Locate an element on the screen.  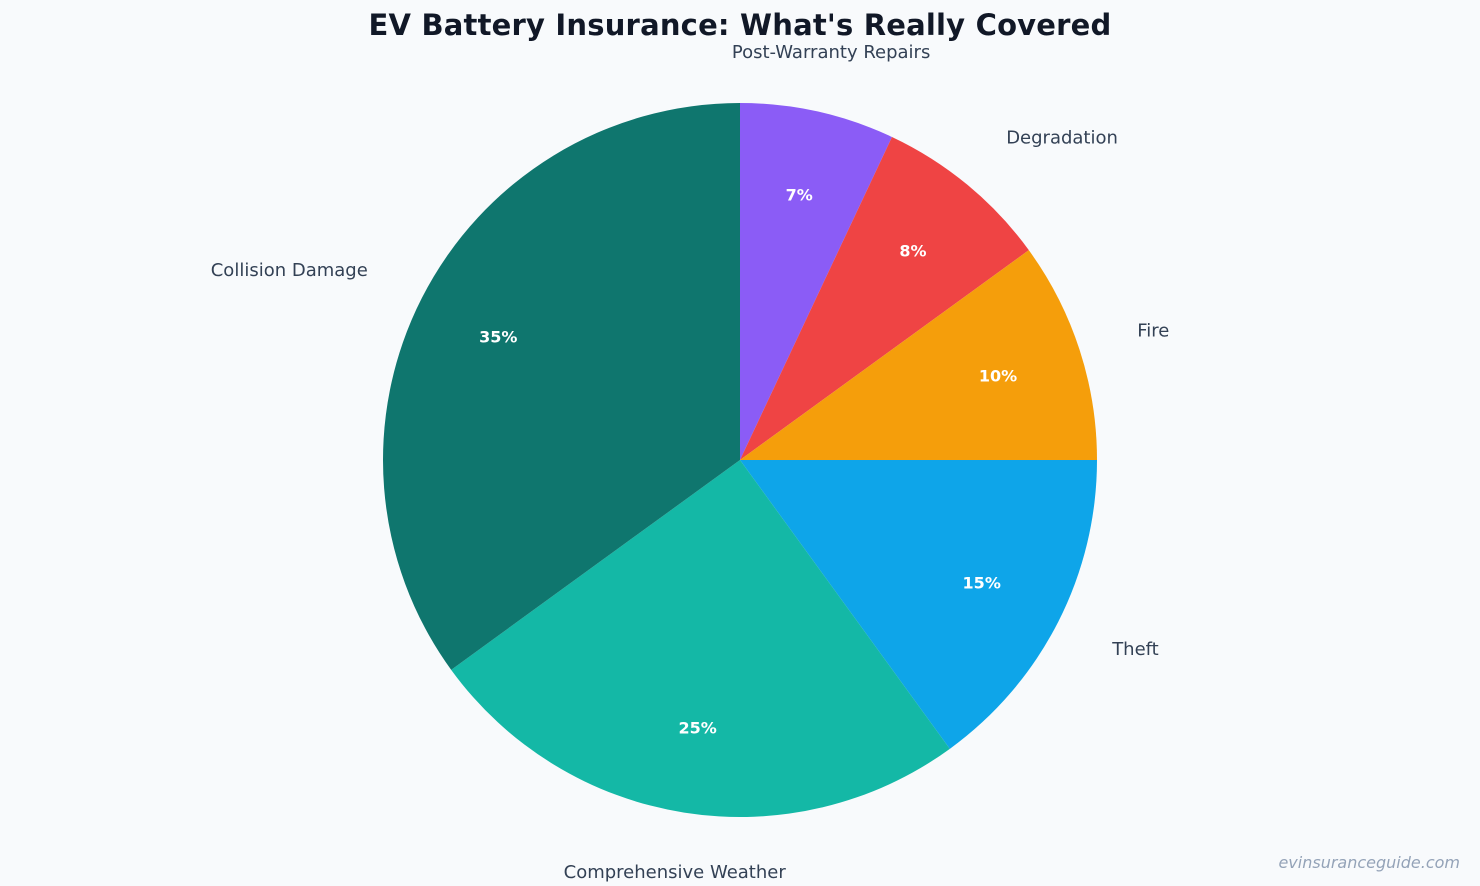
category-label-theft: Theft is located at coordinates (1135, 649).